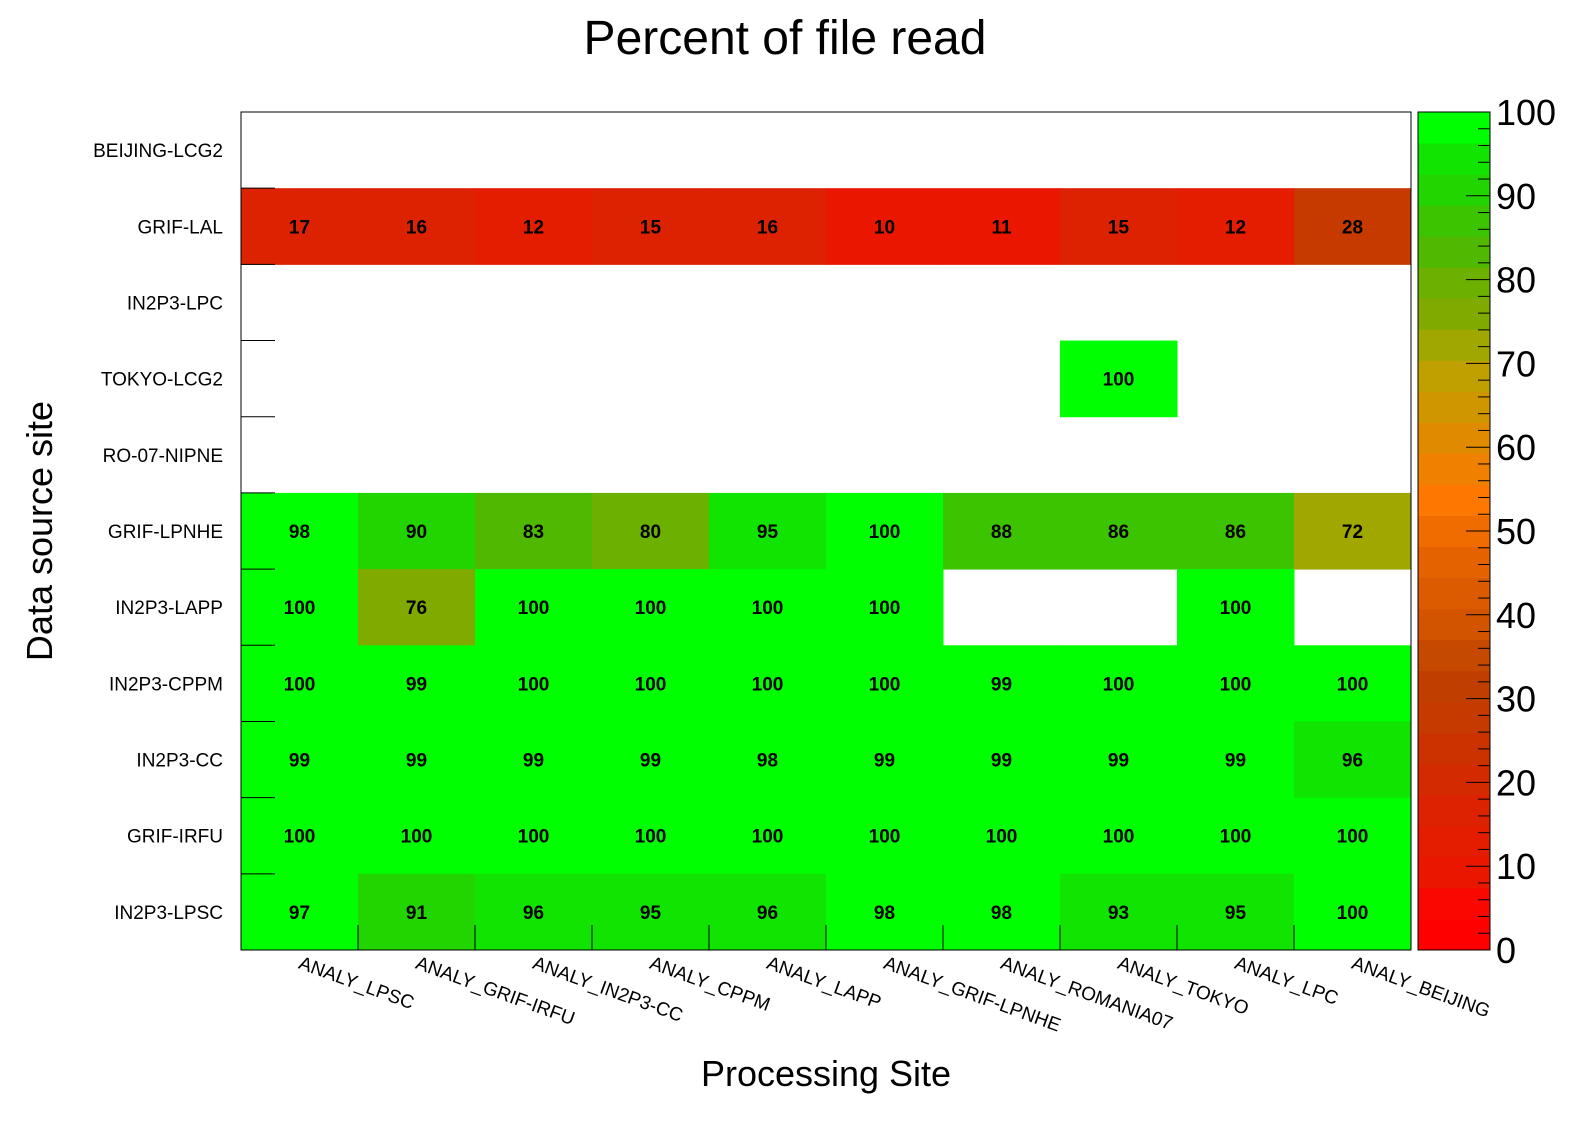 This screenshot has width=1596, height=1148. I want to click on cell-value-label: 83, so click(533, 532).